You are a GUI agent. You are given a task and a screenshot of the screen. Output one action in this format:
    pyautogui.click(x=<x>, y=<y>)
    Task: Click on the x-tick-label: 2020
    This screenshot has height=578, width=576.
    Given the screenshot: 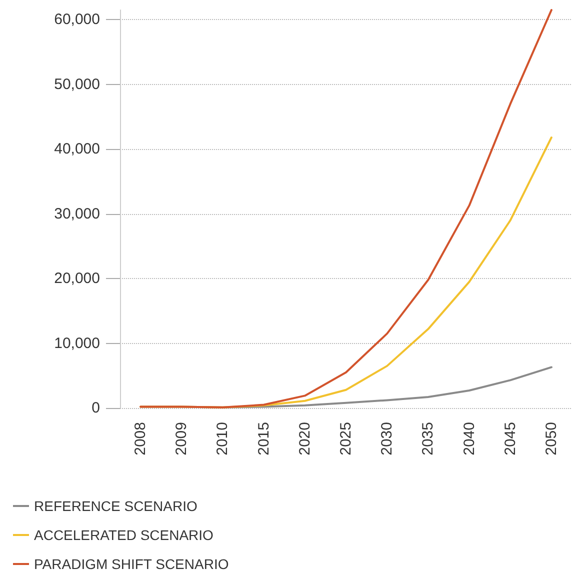 What is the action you would take?
    pyautogui.click(x=305, y=439)
    